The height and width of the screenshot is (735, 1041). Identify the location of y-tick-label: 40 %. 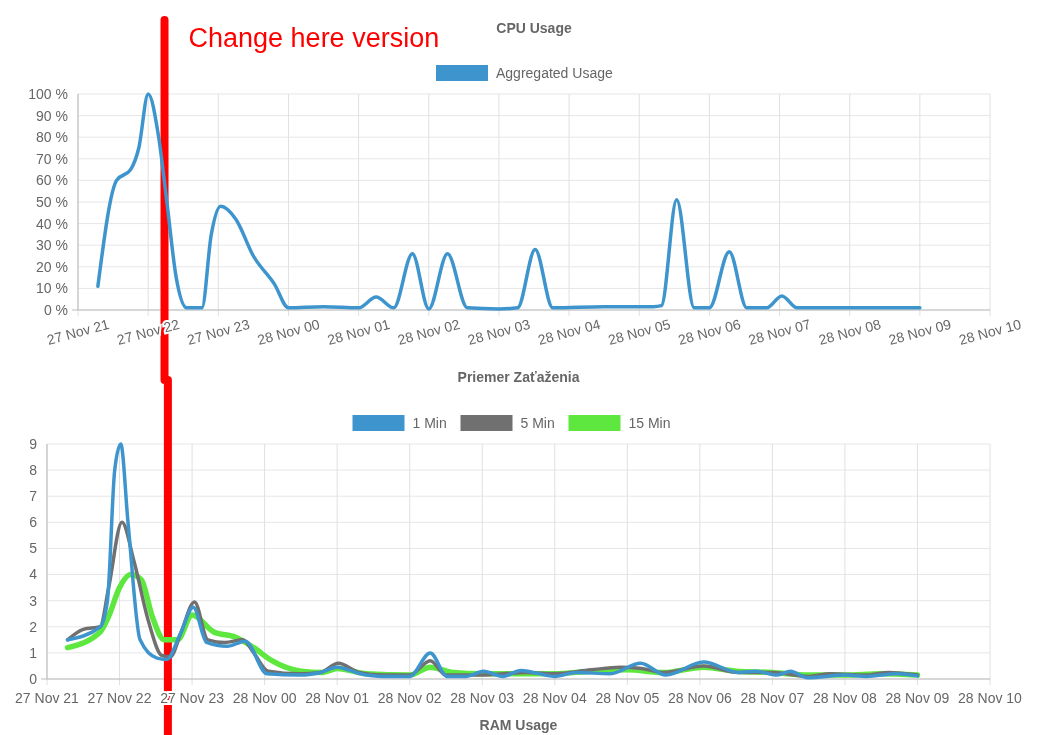
(52, 223).